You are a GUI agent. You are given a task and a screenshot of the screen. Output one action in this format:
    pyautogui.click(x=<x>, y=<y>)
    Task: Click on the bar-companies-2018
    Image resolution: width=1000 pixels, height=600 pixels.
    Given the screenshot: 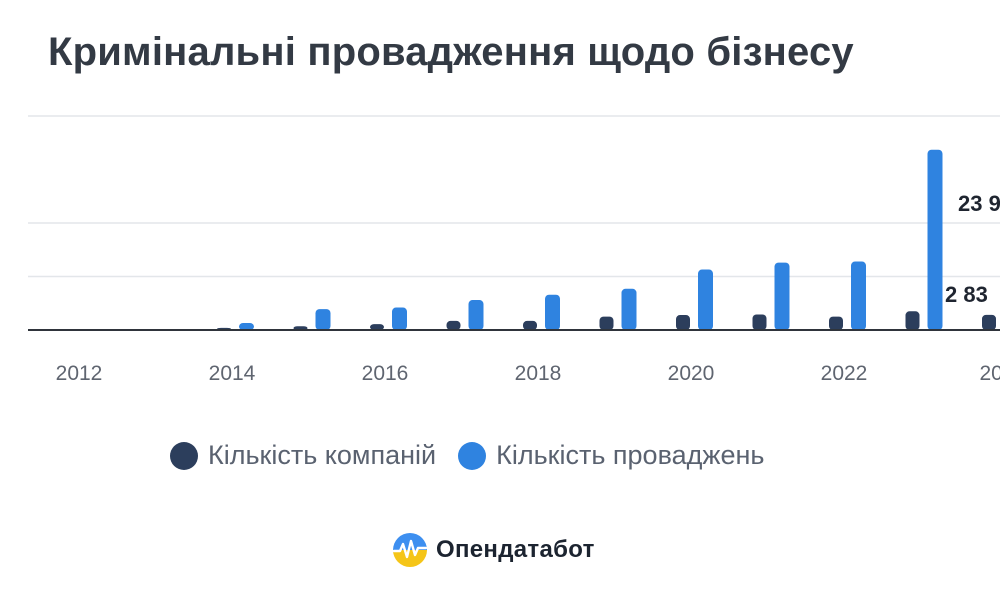 What is the action you would take?
    pyautogui.click(x=530, y=325)
    